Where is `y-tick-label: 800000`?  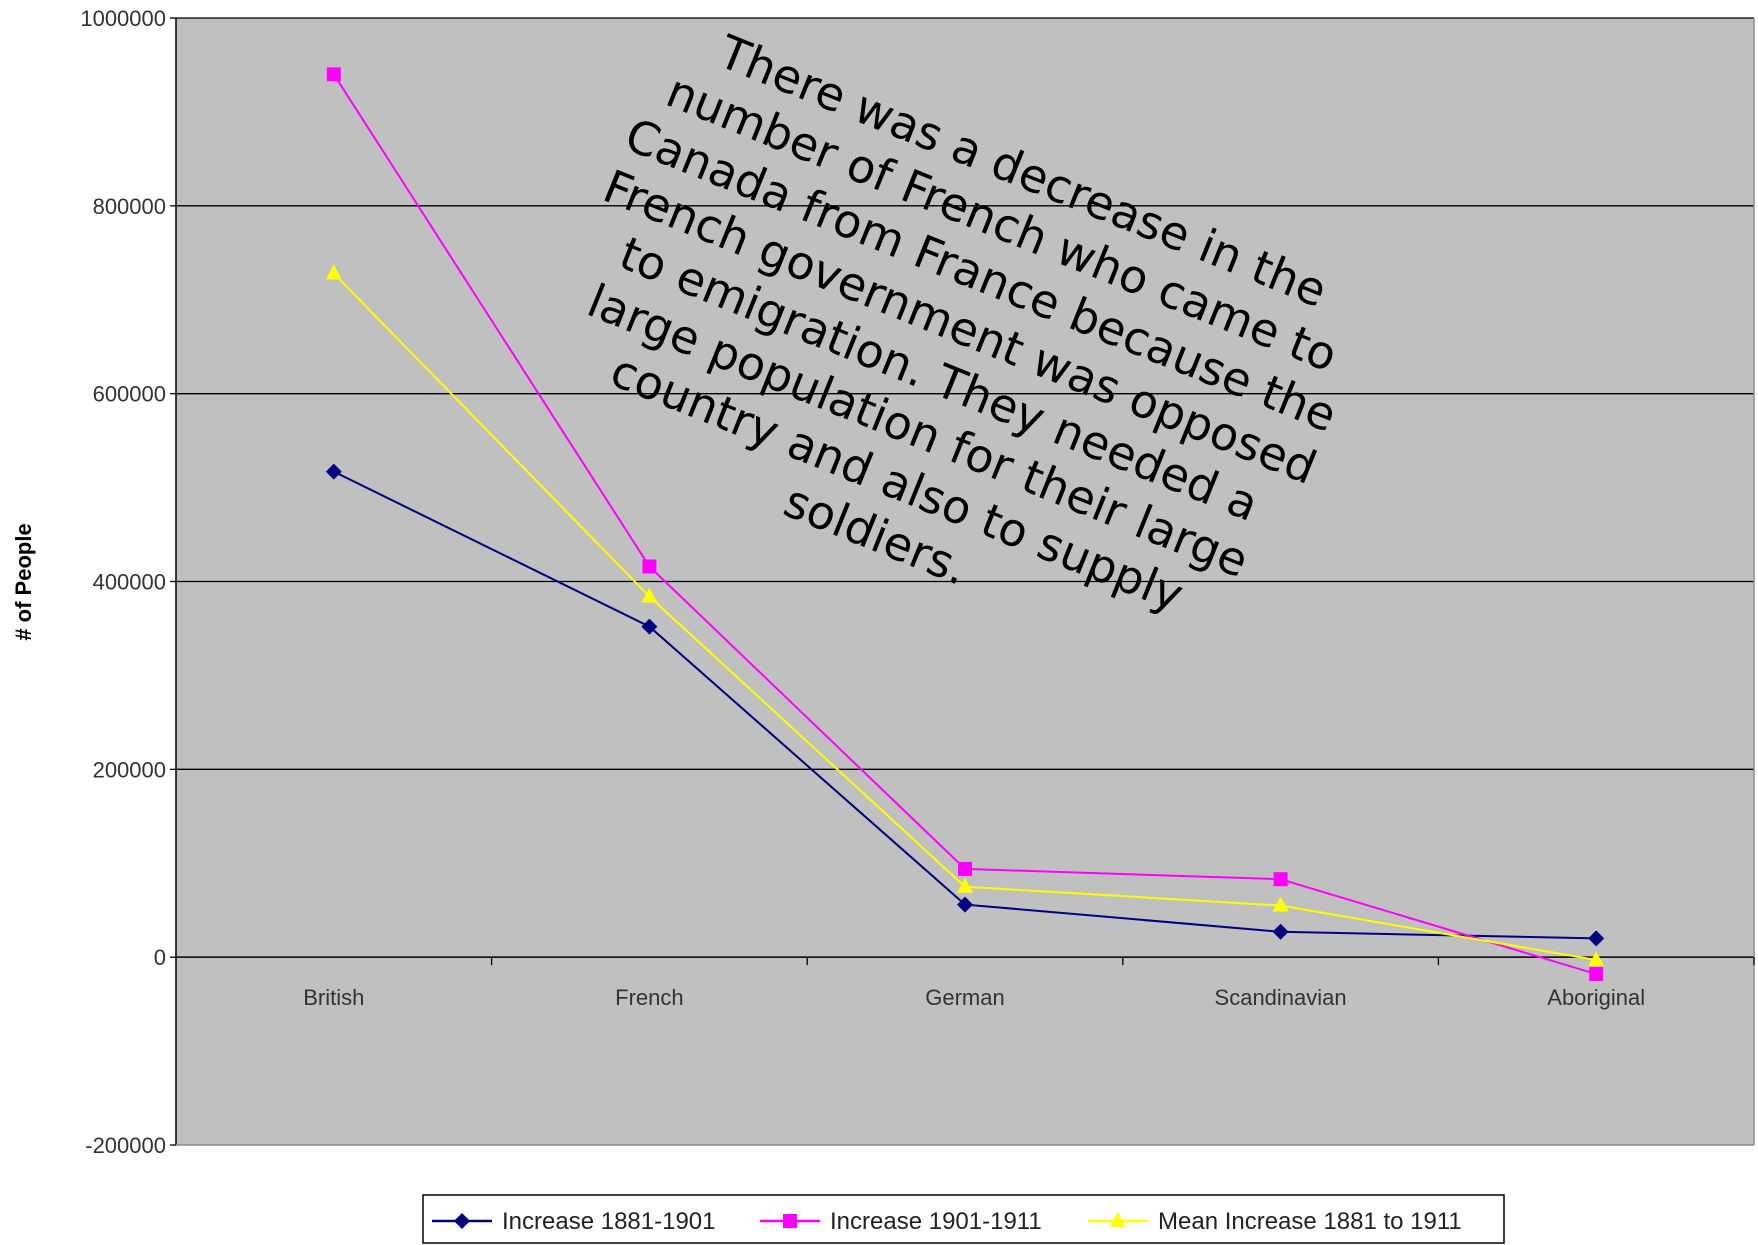 y-tick-label: 800000 is located at coordinates (129, 206).